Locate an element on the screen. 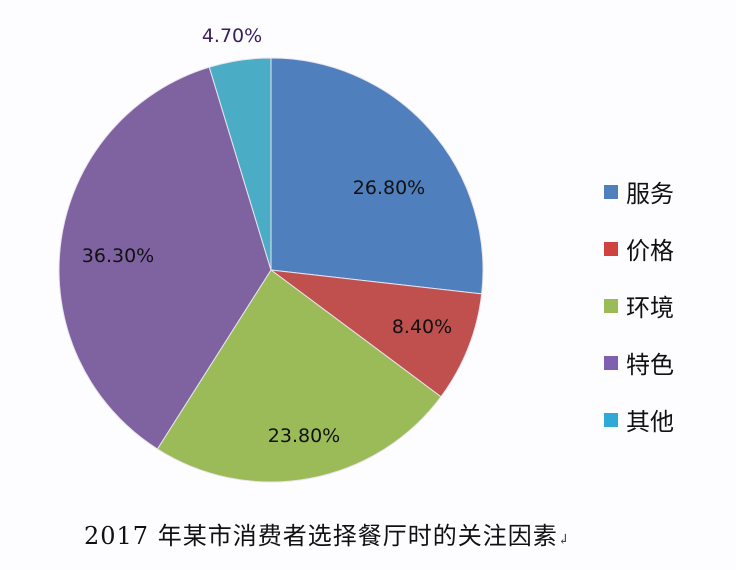 This screenshot has height=570, width=736. chart-caption: 2017 年某市消费者选择餐厅时的关注因素↲ is located at coordinates (327, 533).